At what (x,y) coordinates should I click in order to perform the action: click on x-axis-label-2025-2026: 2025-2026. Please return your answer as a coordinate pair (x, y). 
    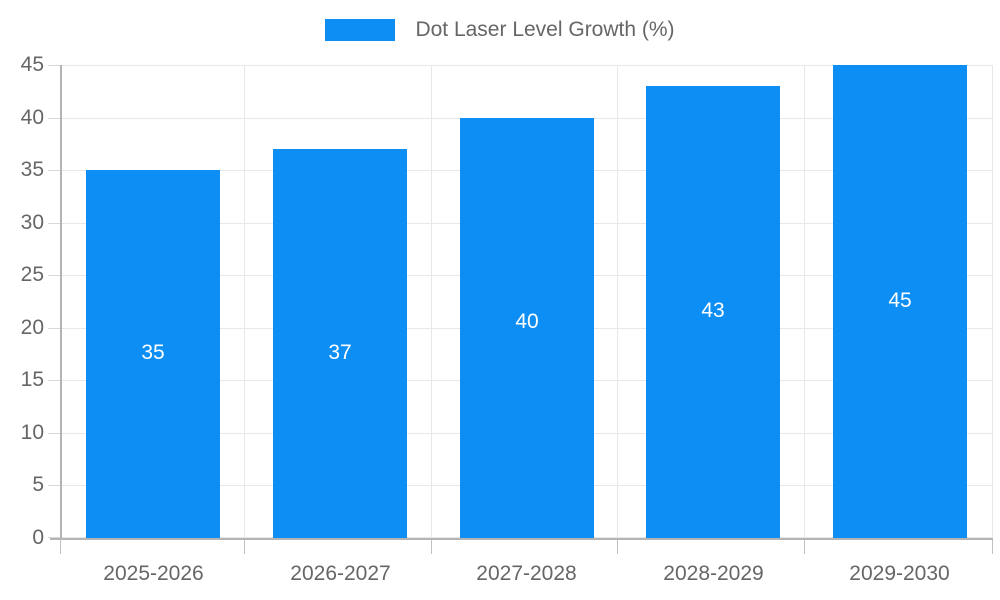
    Looking at the image, I should click on (153, 573).